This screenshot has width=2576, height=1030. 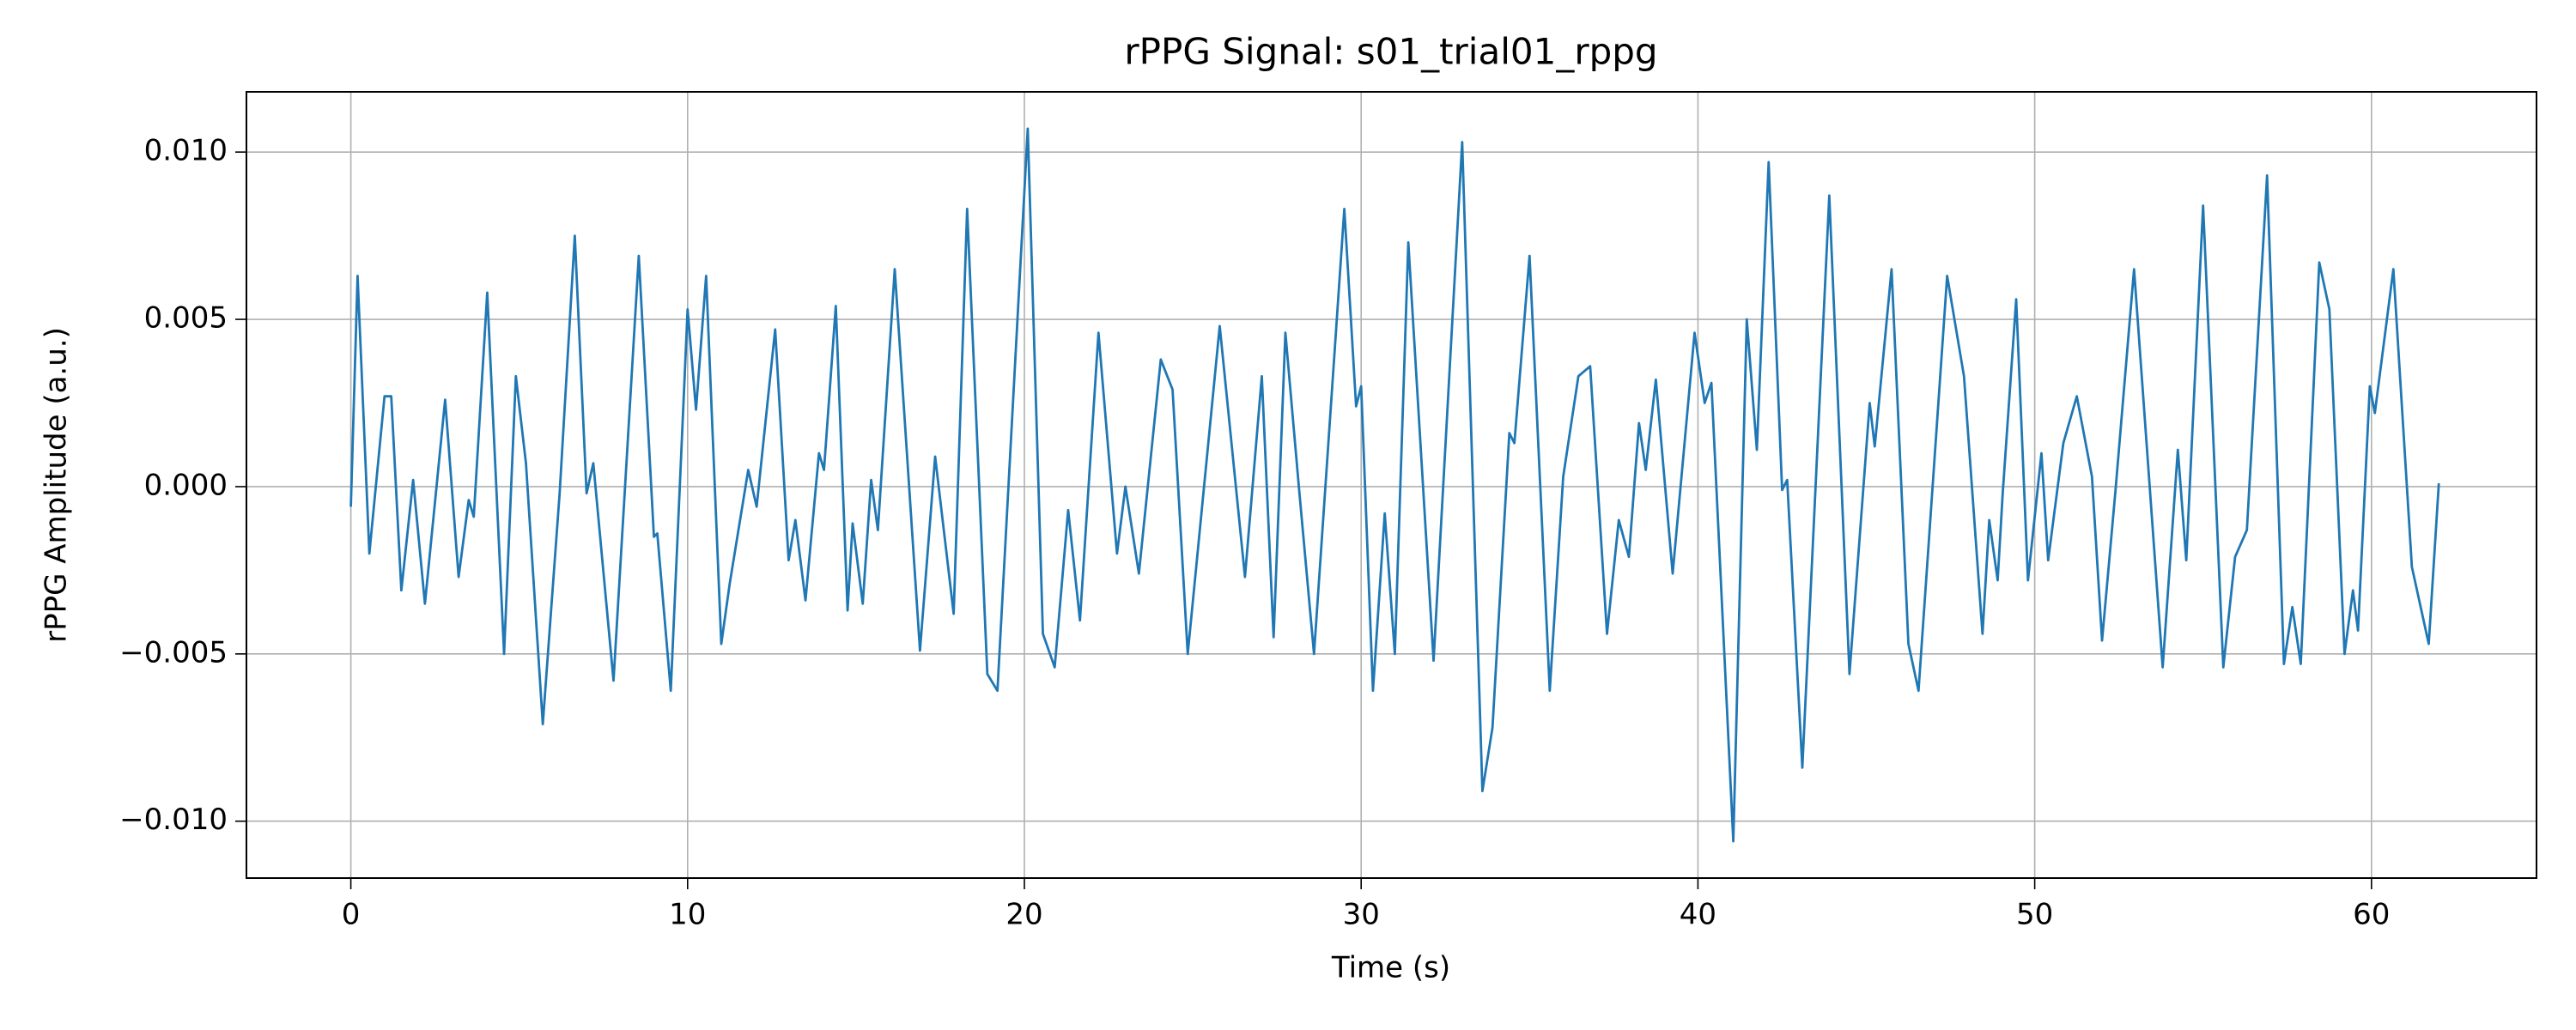 I want to click on x-tick-label: 30, so click(x=1361, y=915).